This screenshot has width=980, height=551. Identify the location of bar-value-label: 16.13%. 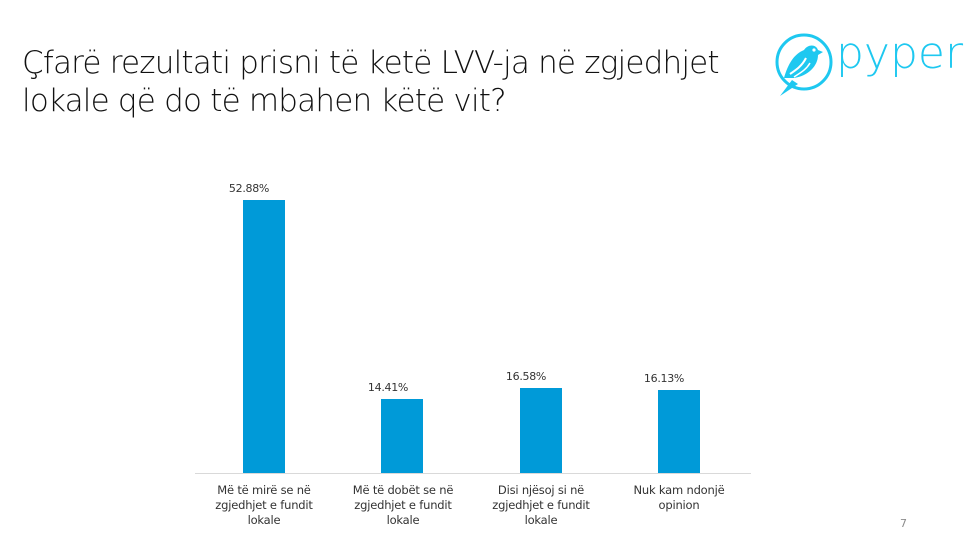
(664, 378).